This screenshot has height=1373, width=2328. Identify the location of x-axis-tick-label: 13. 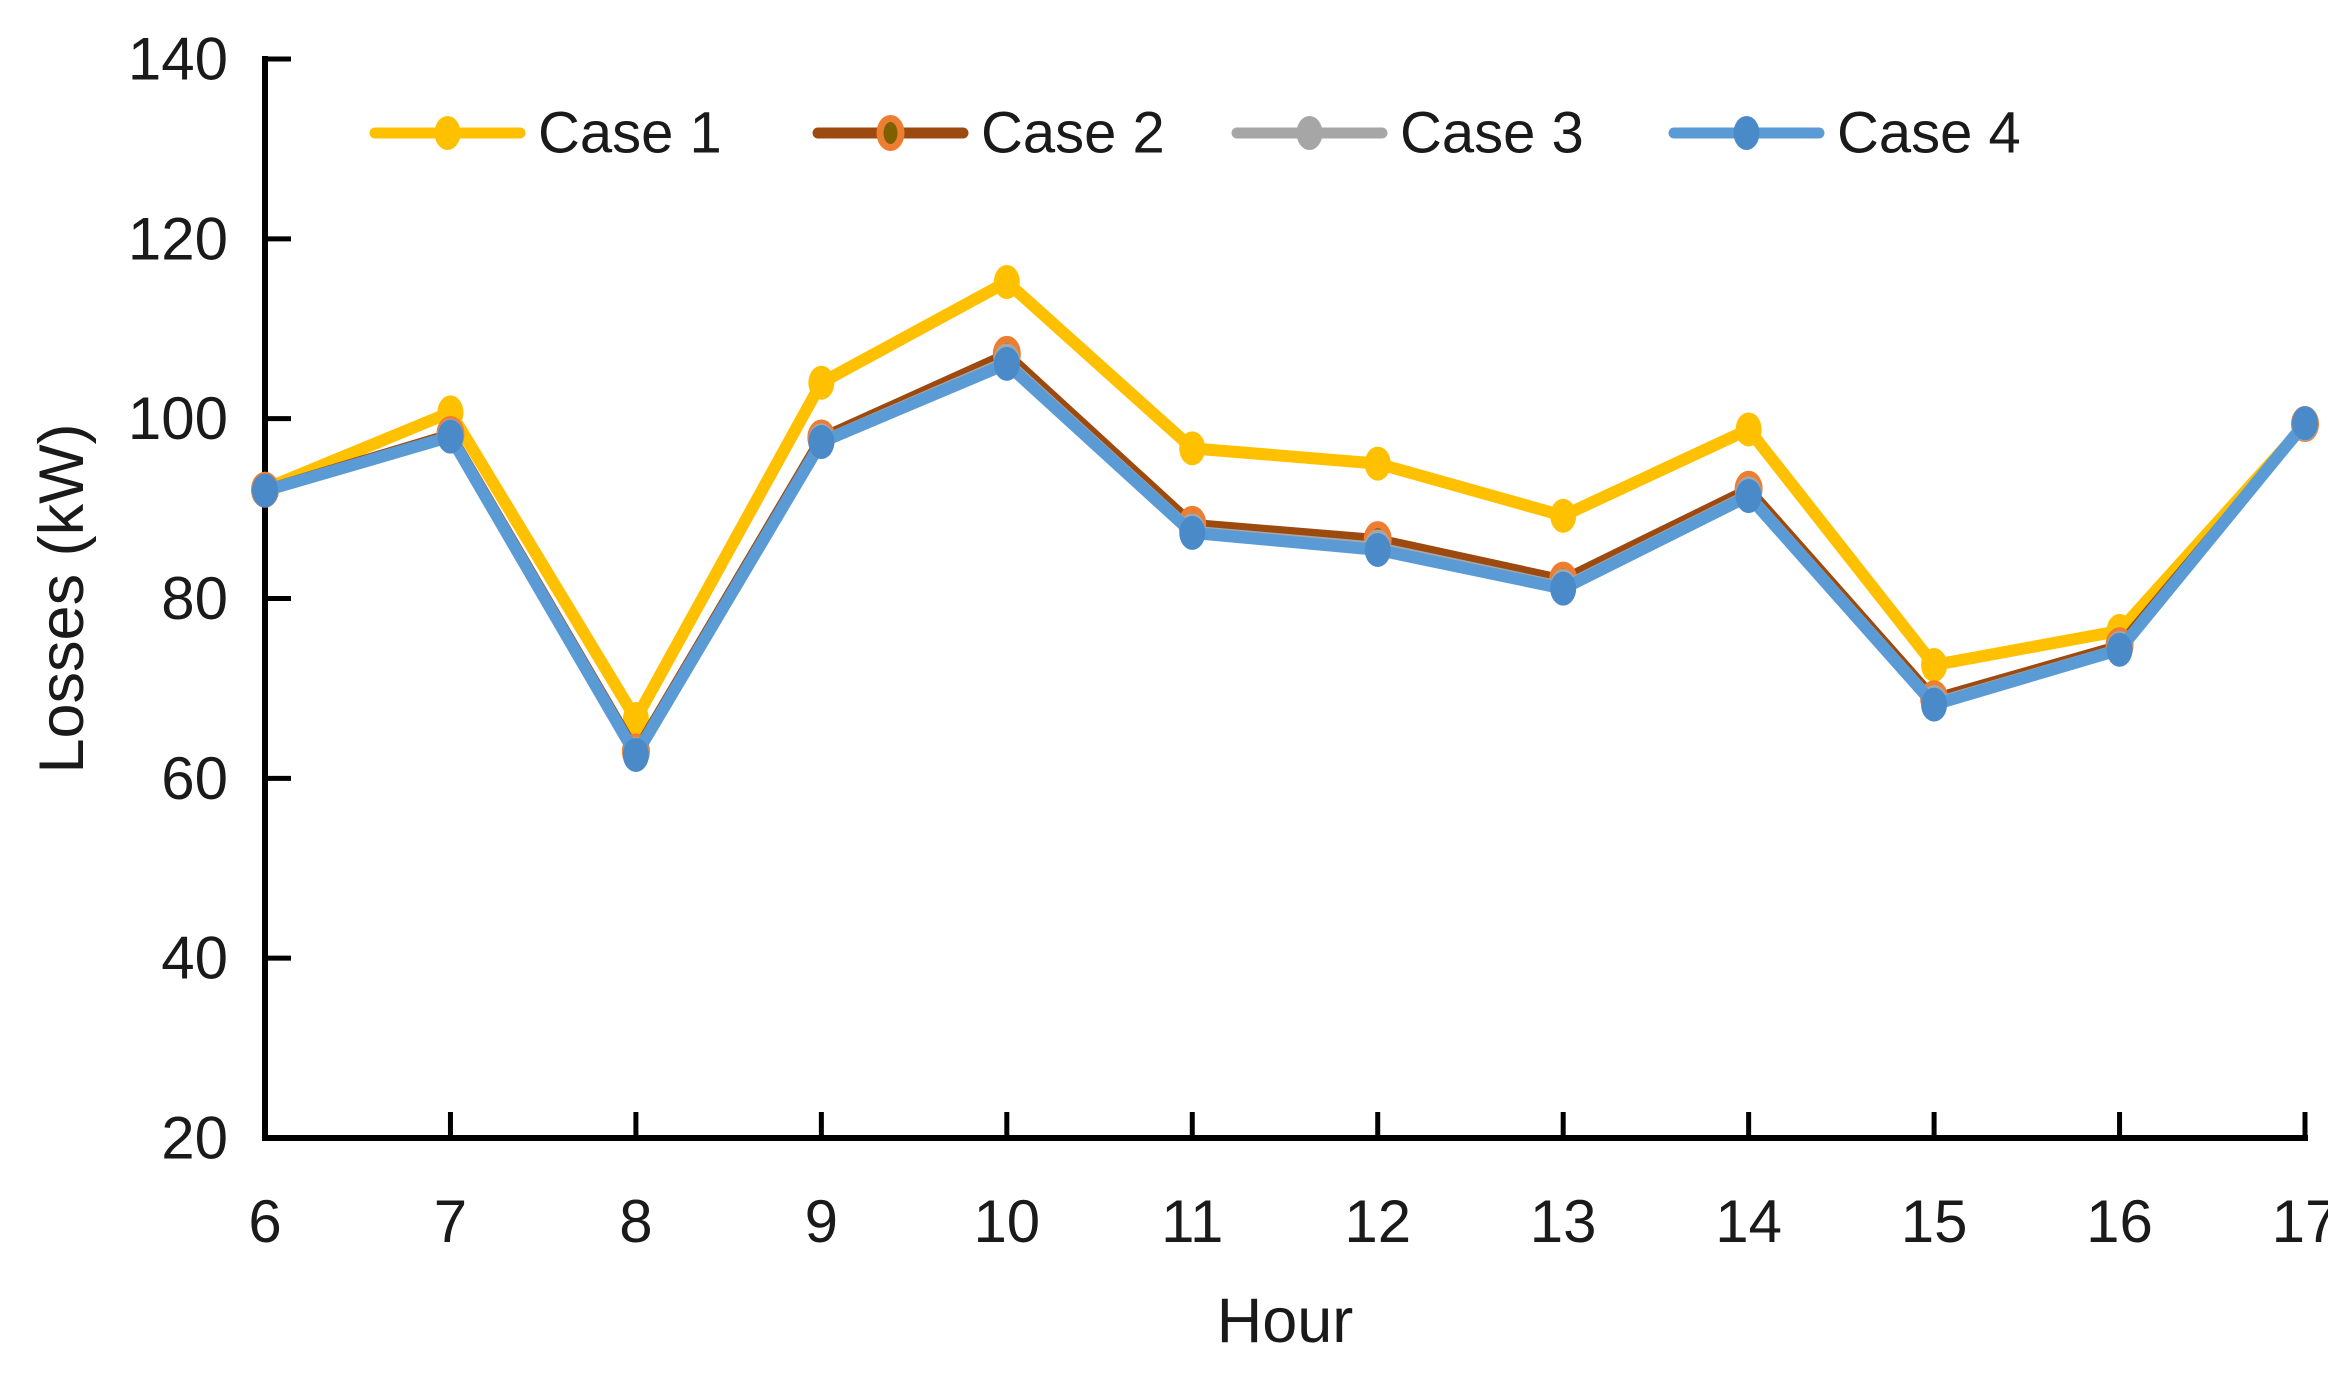
(1563, 1221).